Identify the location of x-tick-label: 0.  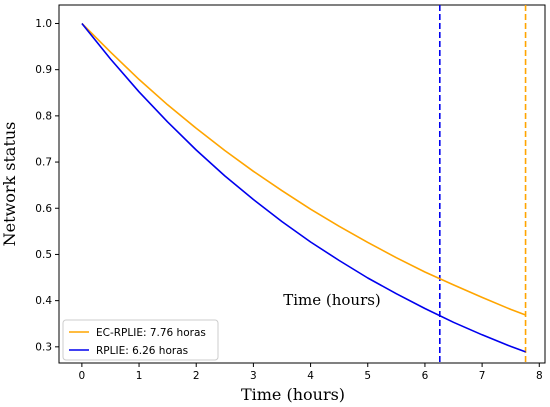
(82, 376).